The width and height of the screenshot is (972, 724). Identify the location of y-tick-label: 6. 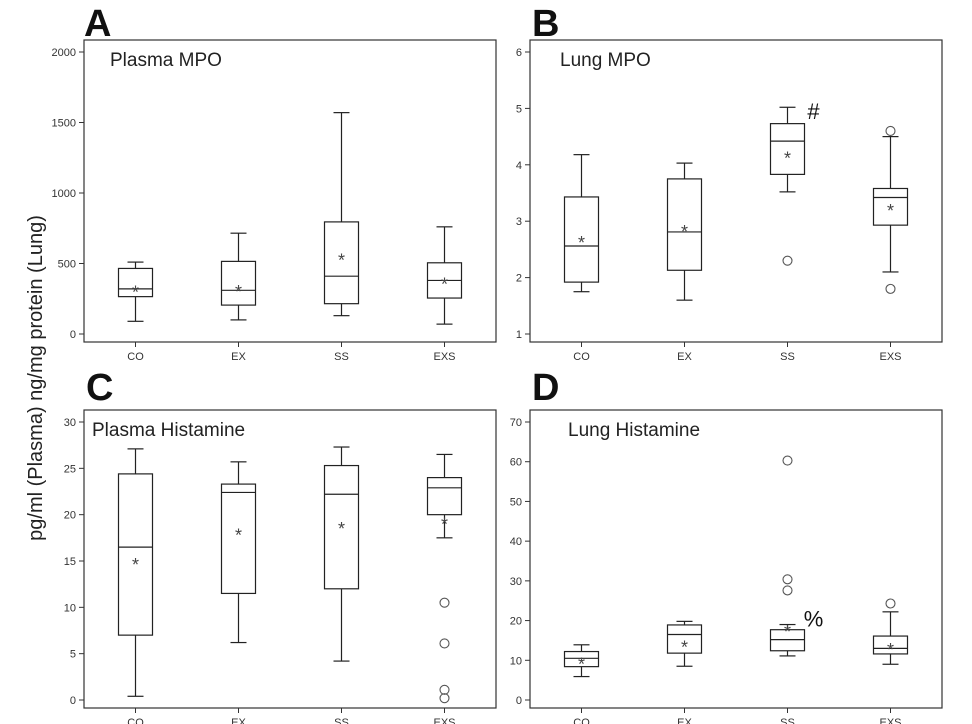
(519, 53).